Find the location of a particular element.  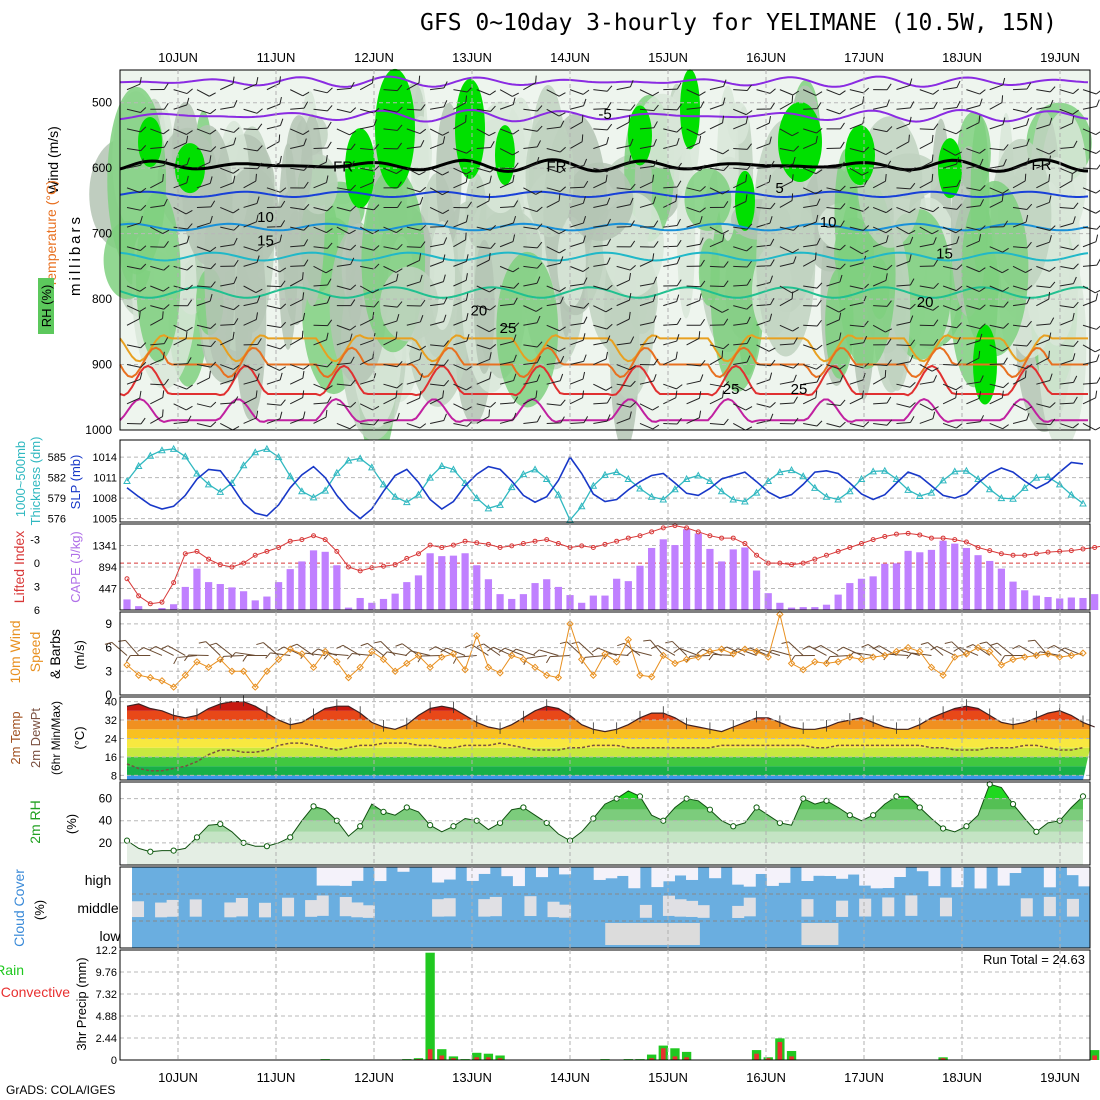

date-label-bottom: 12JUN is located at coordinates (374, 1077).